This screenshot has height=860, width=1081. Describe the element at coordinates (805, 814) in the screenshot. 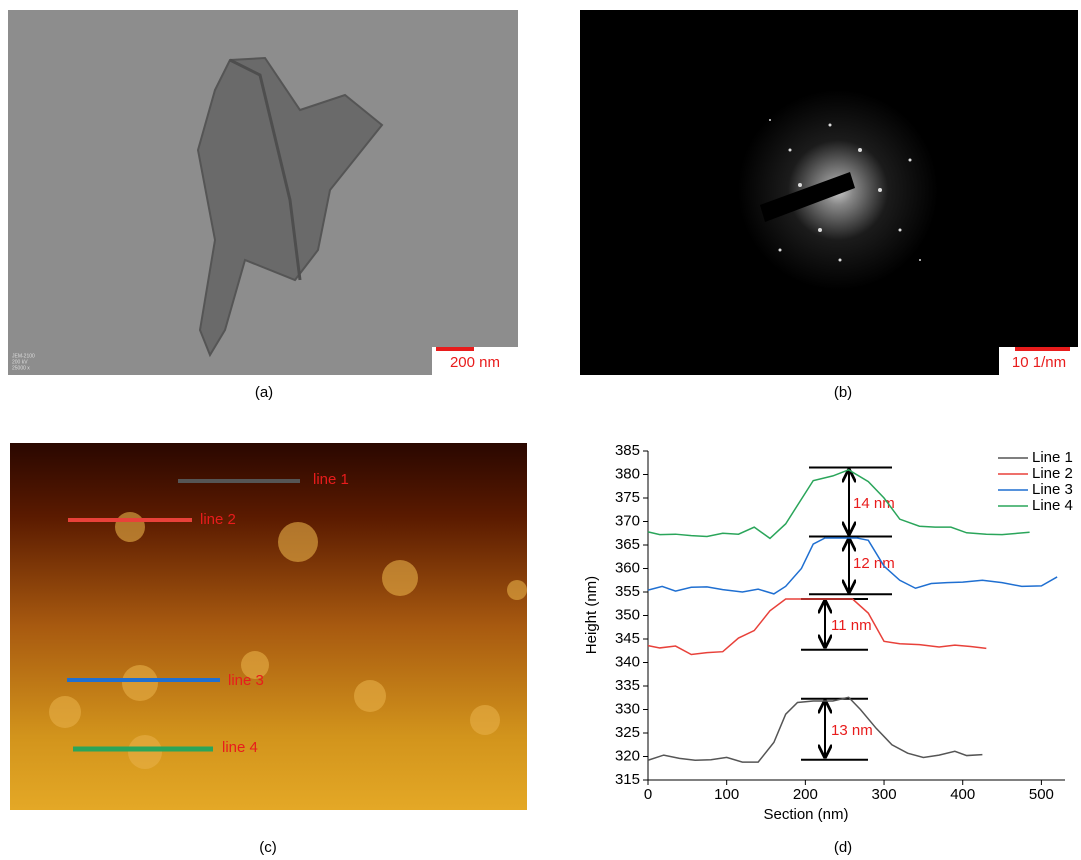

I see `x-axis-label: Section (nm)` at that location.